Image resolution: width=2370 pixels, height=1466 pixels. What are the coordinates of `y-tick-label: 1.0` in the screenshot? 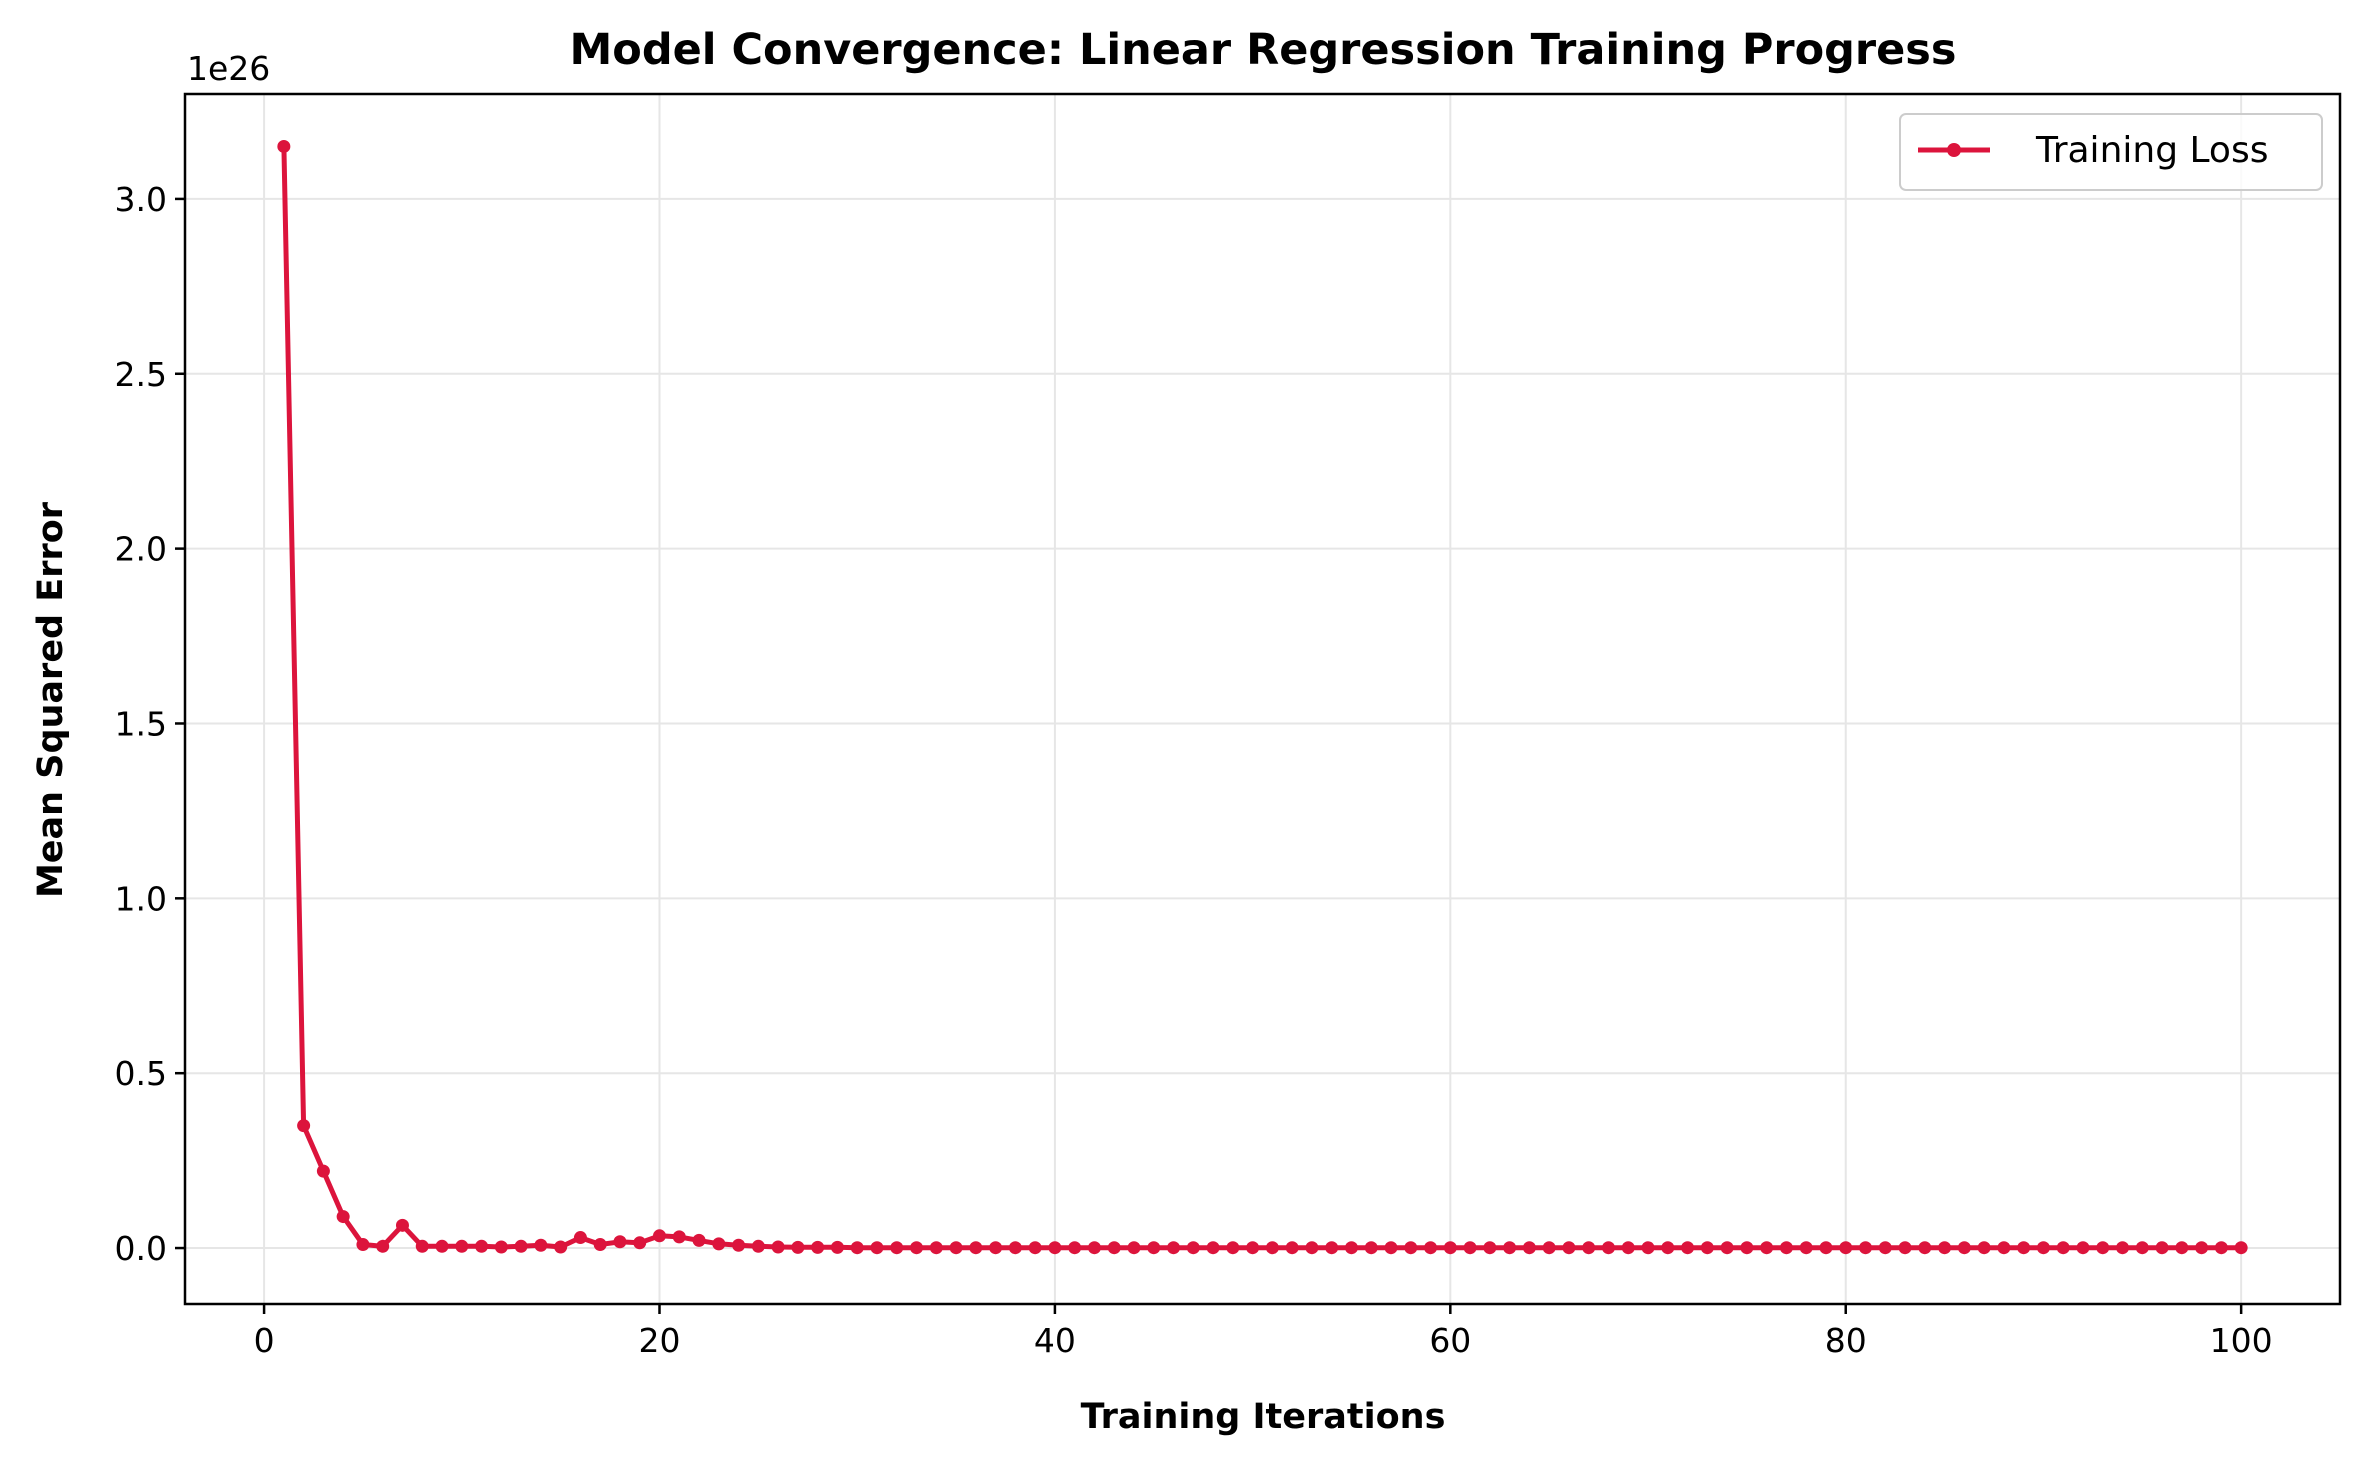 It's located at (141, 898).